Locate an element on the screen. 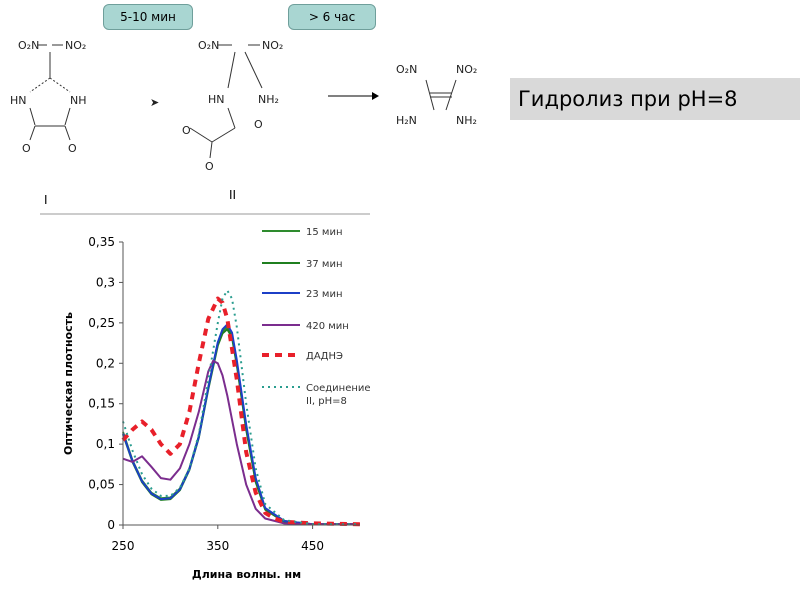  atom-o2n-3: O₂N is located at coordinates (406, 69).